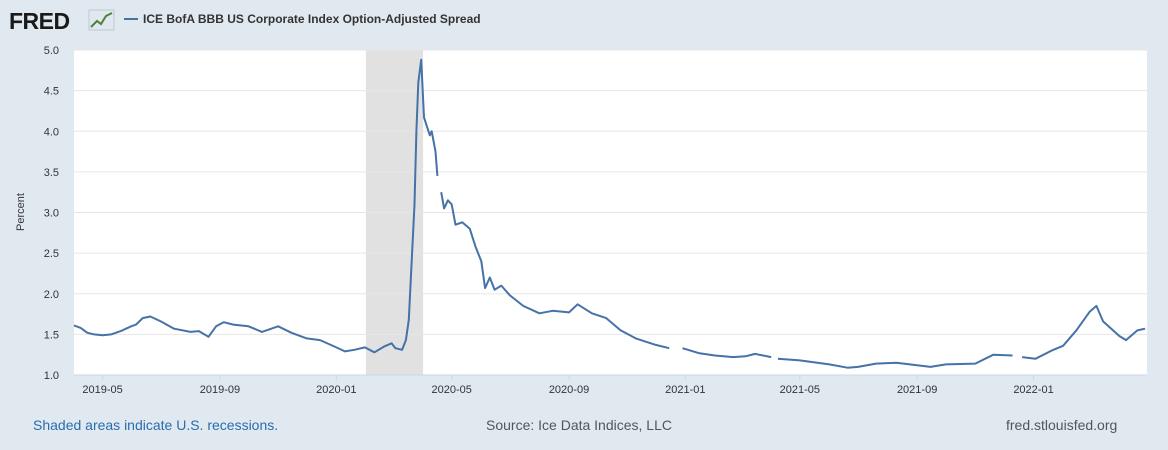 This screenshot has width=1168, height=450. Describe the element at coordinates (51, 173) in the screenshot. I see `y-tick-label: 3.5` at that location.